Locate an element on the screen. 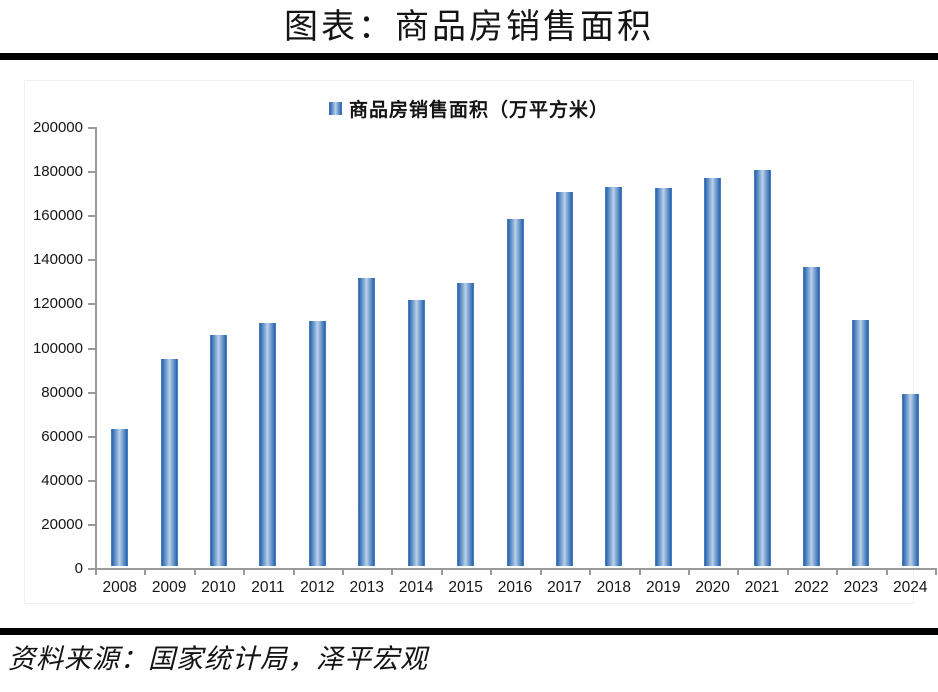 Image resolution: width=938 pixels, height=692 pixels. bar-2023 is located at coordinates (861, 442).